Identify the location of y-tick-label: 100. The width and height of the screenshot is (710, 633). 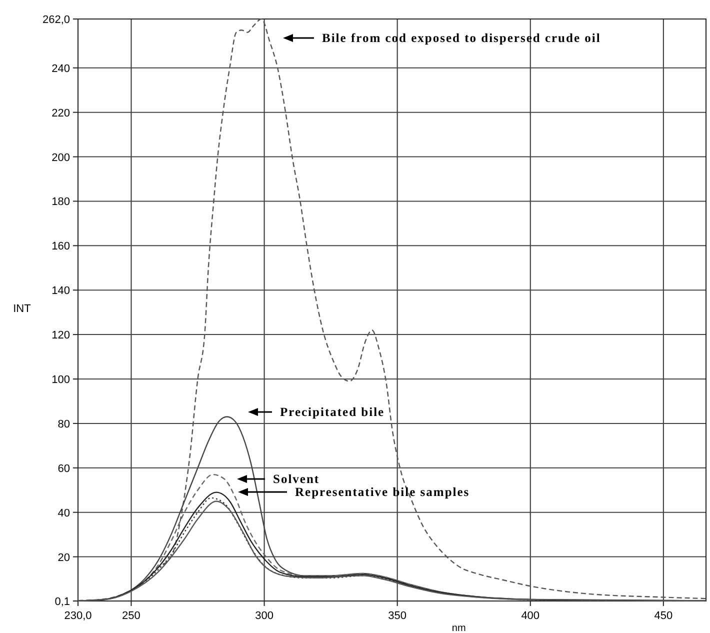
(61, 380).